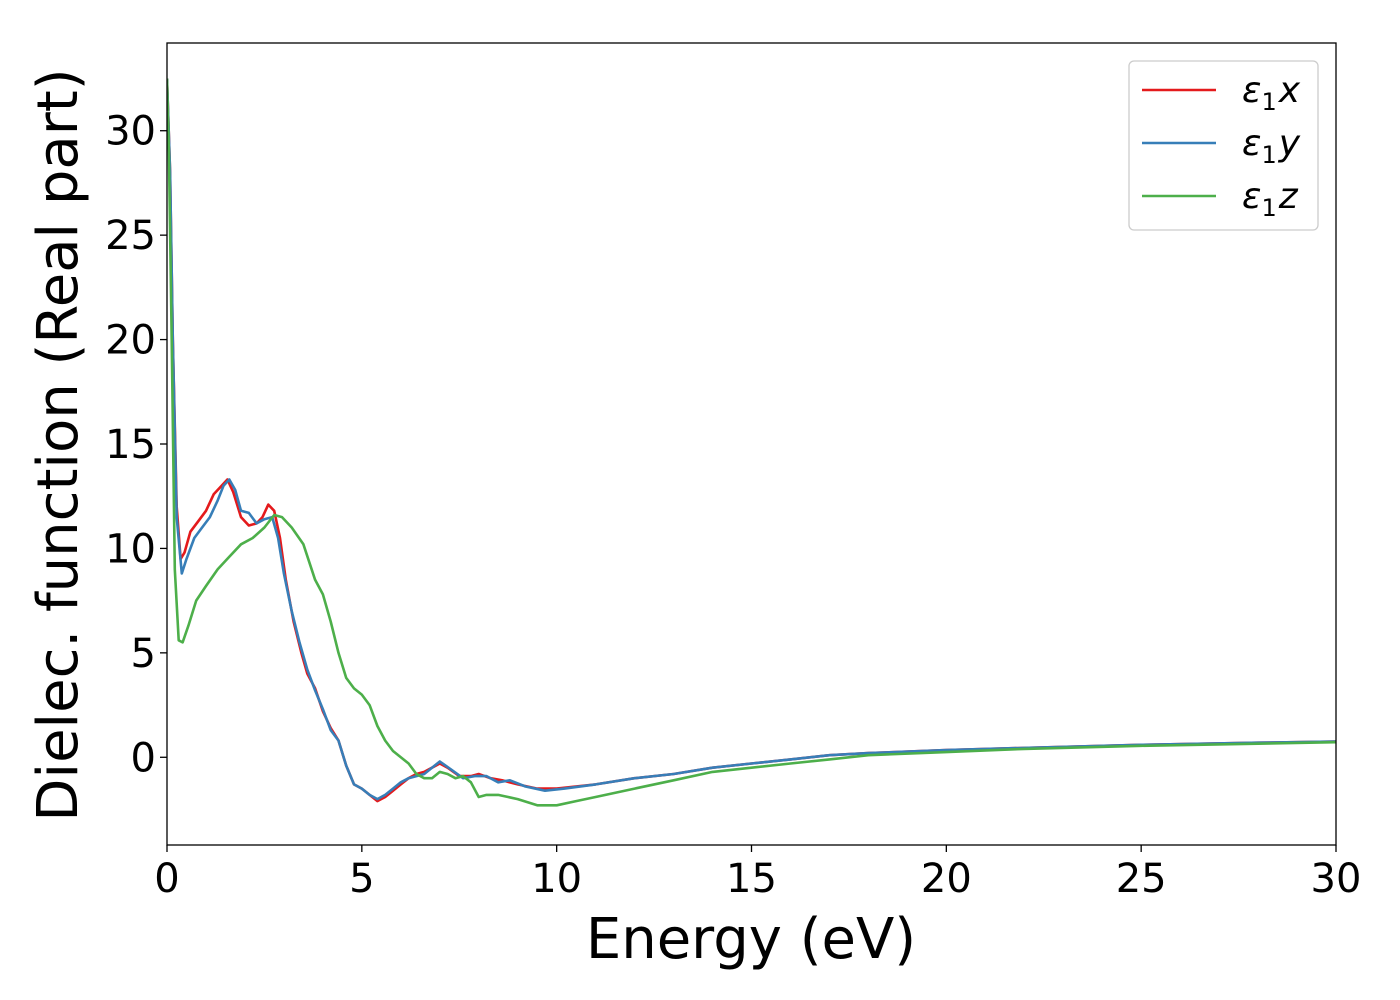 The height and width of the screenshot is (1000, 1400). What do you see at coordinates (1271, 93) in the screenshot?
I see `legend-label-x: ε1x` at bounding box center [1271, 93].